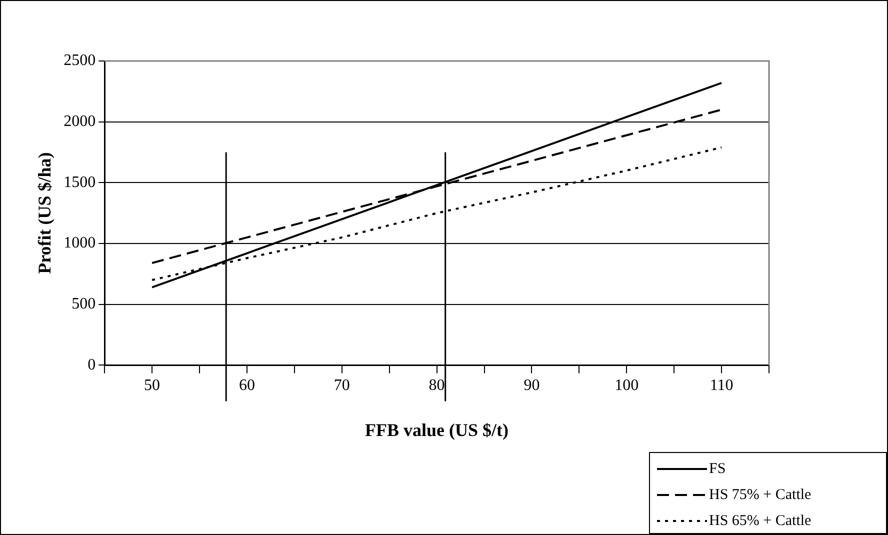  What do you see at coordinates (436, 385) in the screenshot?
I see `x-tick-label: 80` at bounding box center [436, 385].